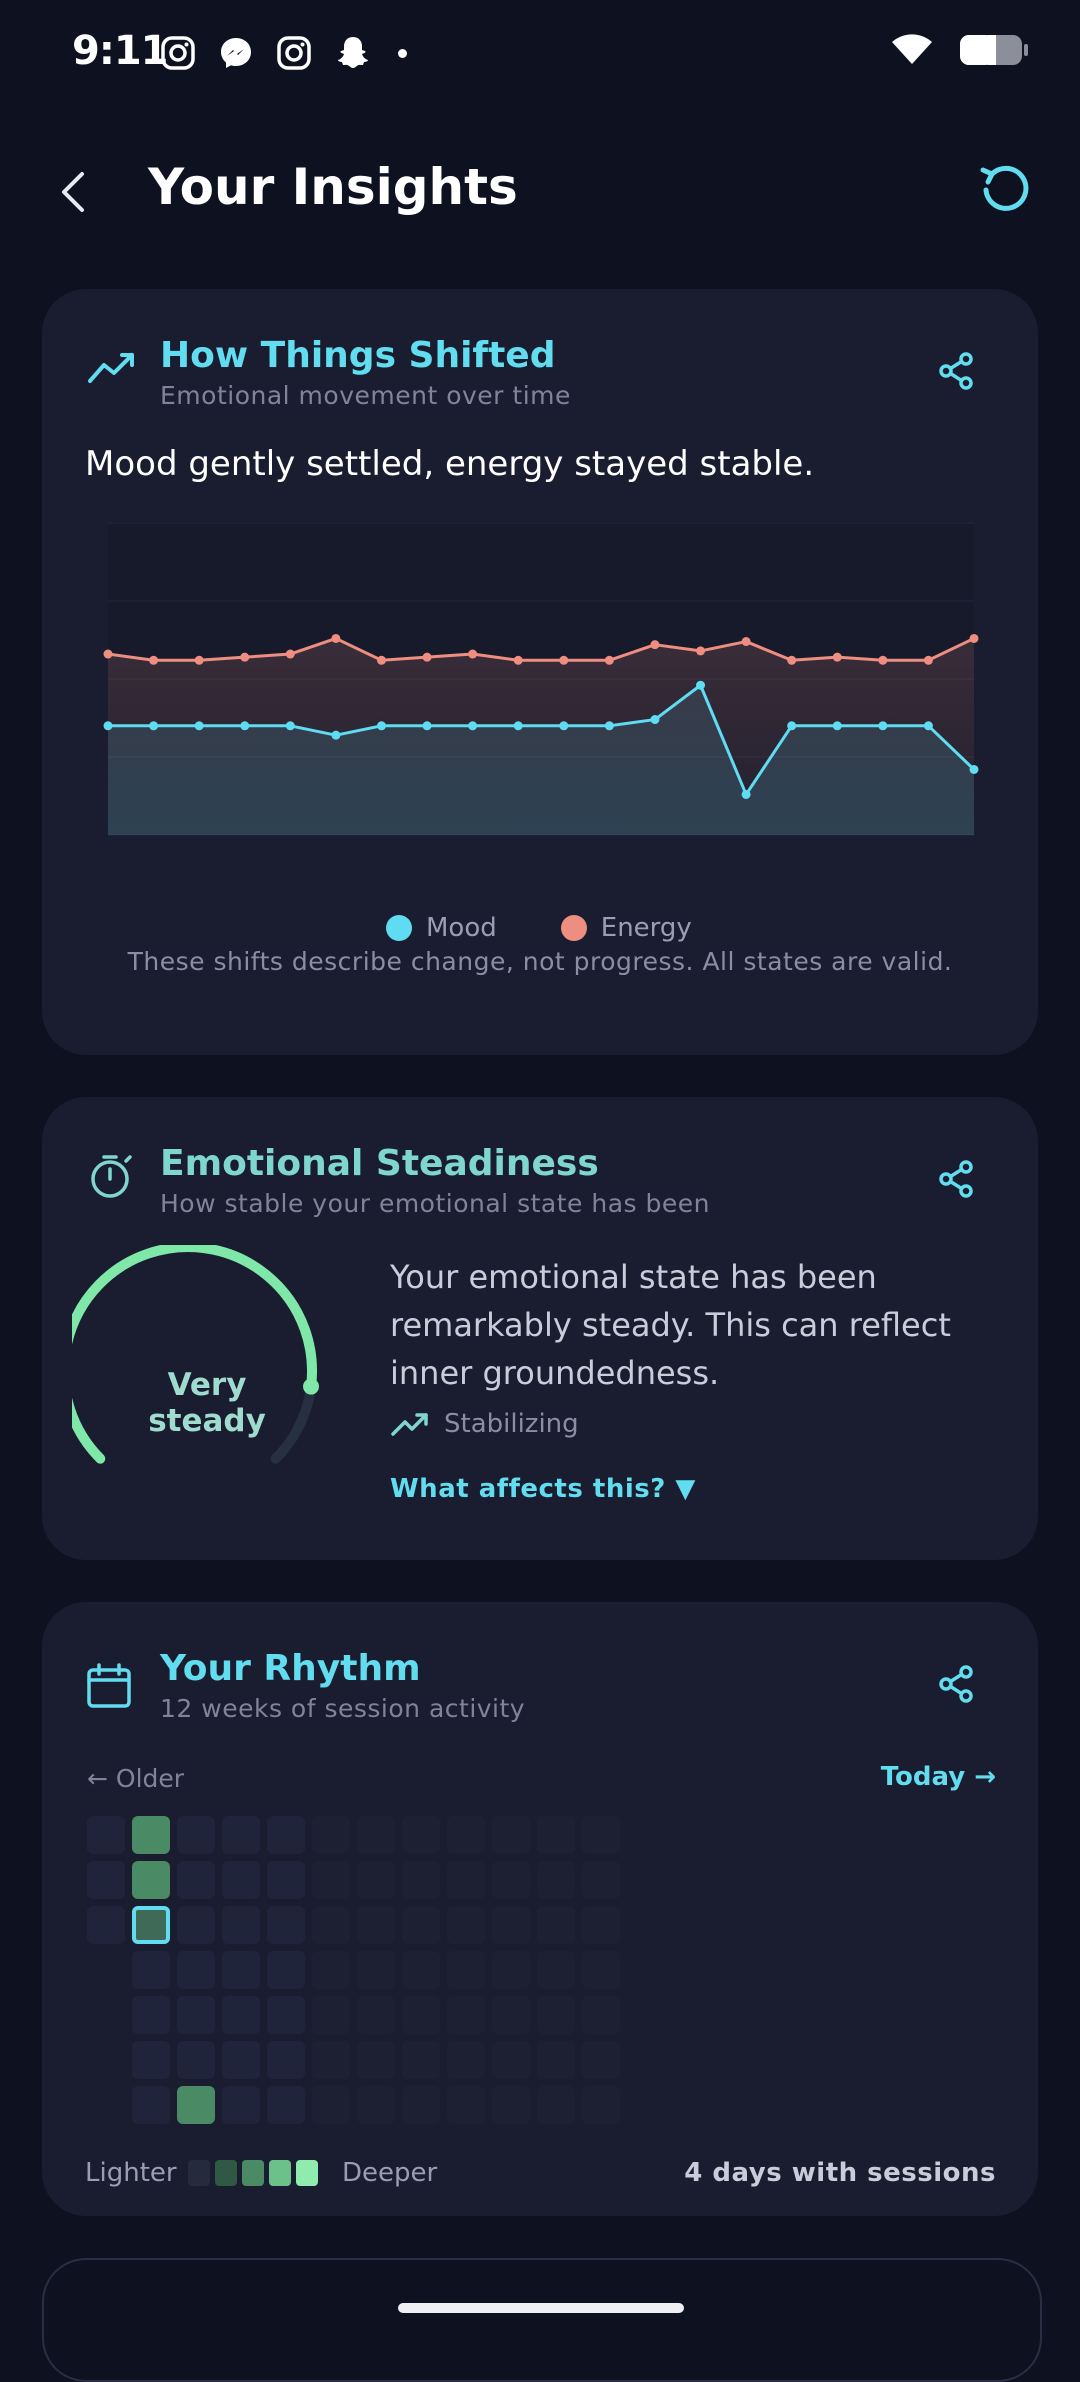  Describe the element at coordinates (390, 2173) in the screenshot. I see `legend-high-label: Deeper` at that location.